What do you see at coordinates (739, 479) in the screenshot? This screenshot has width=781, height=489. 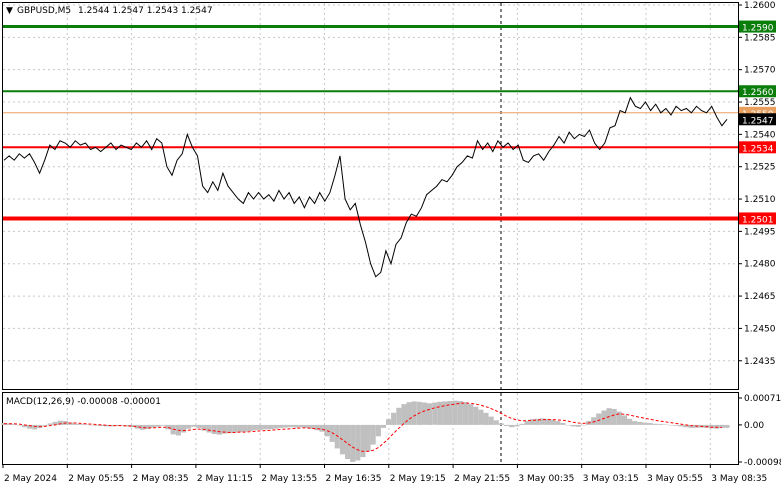 I see `time-tick-label: 3 May 08:35` at bounding box center [739, 479].